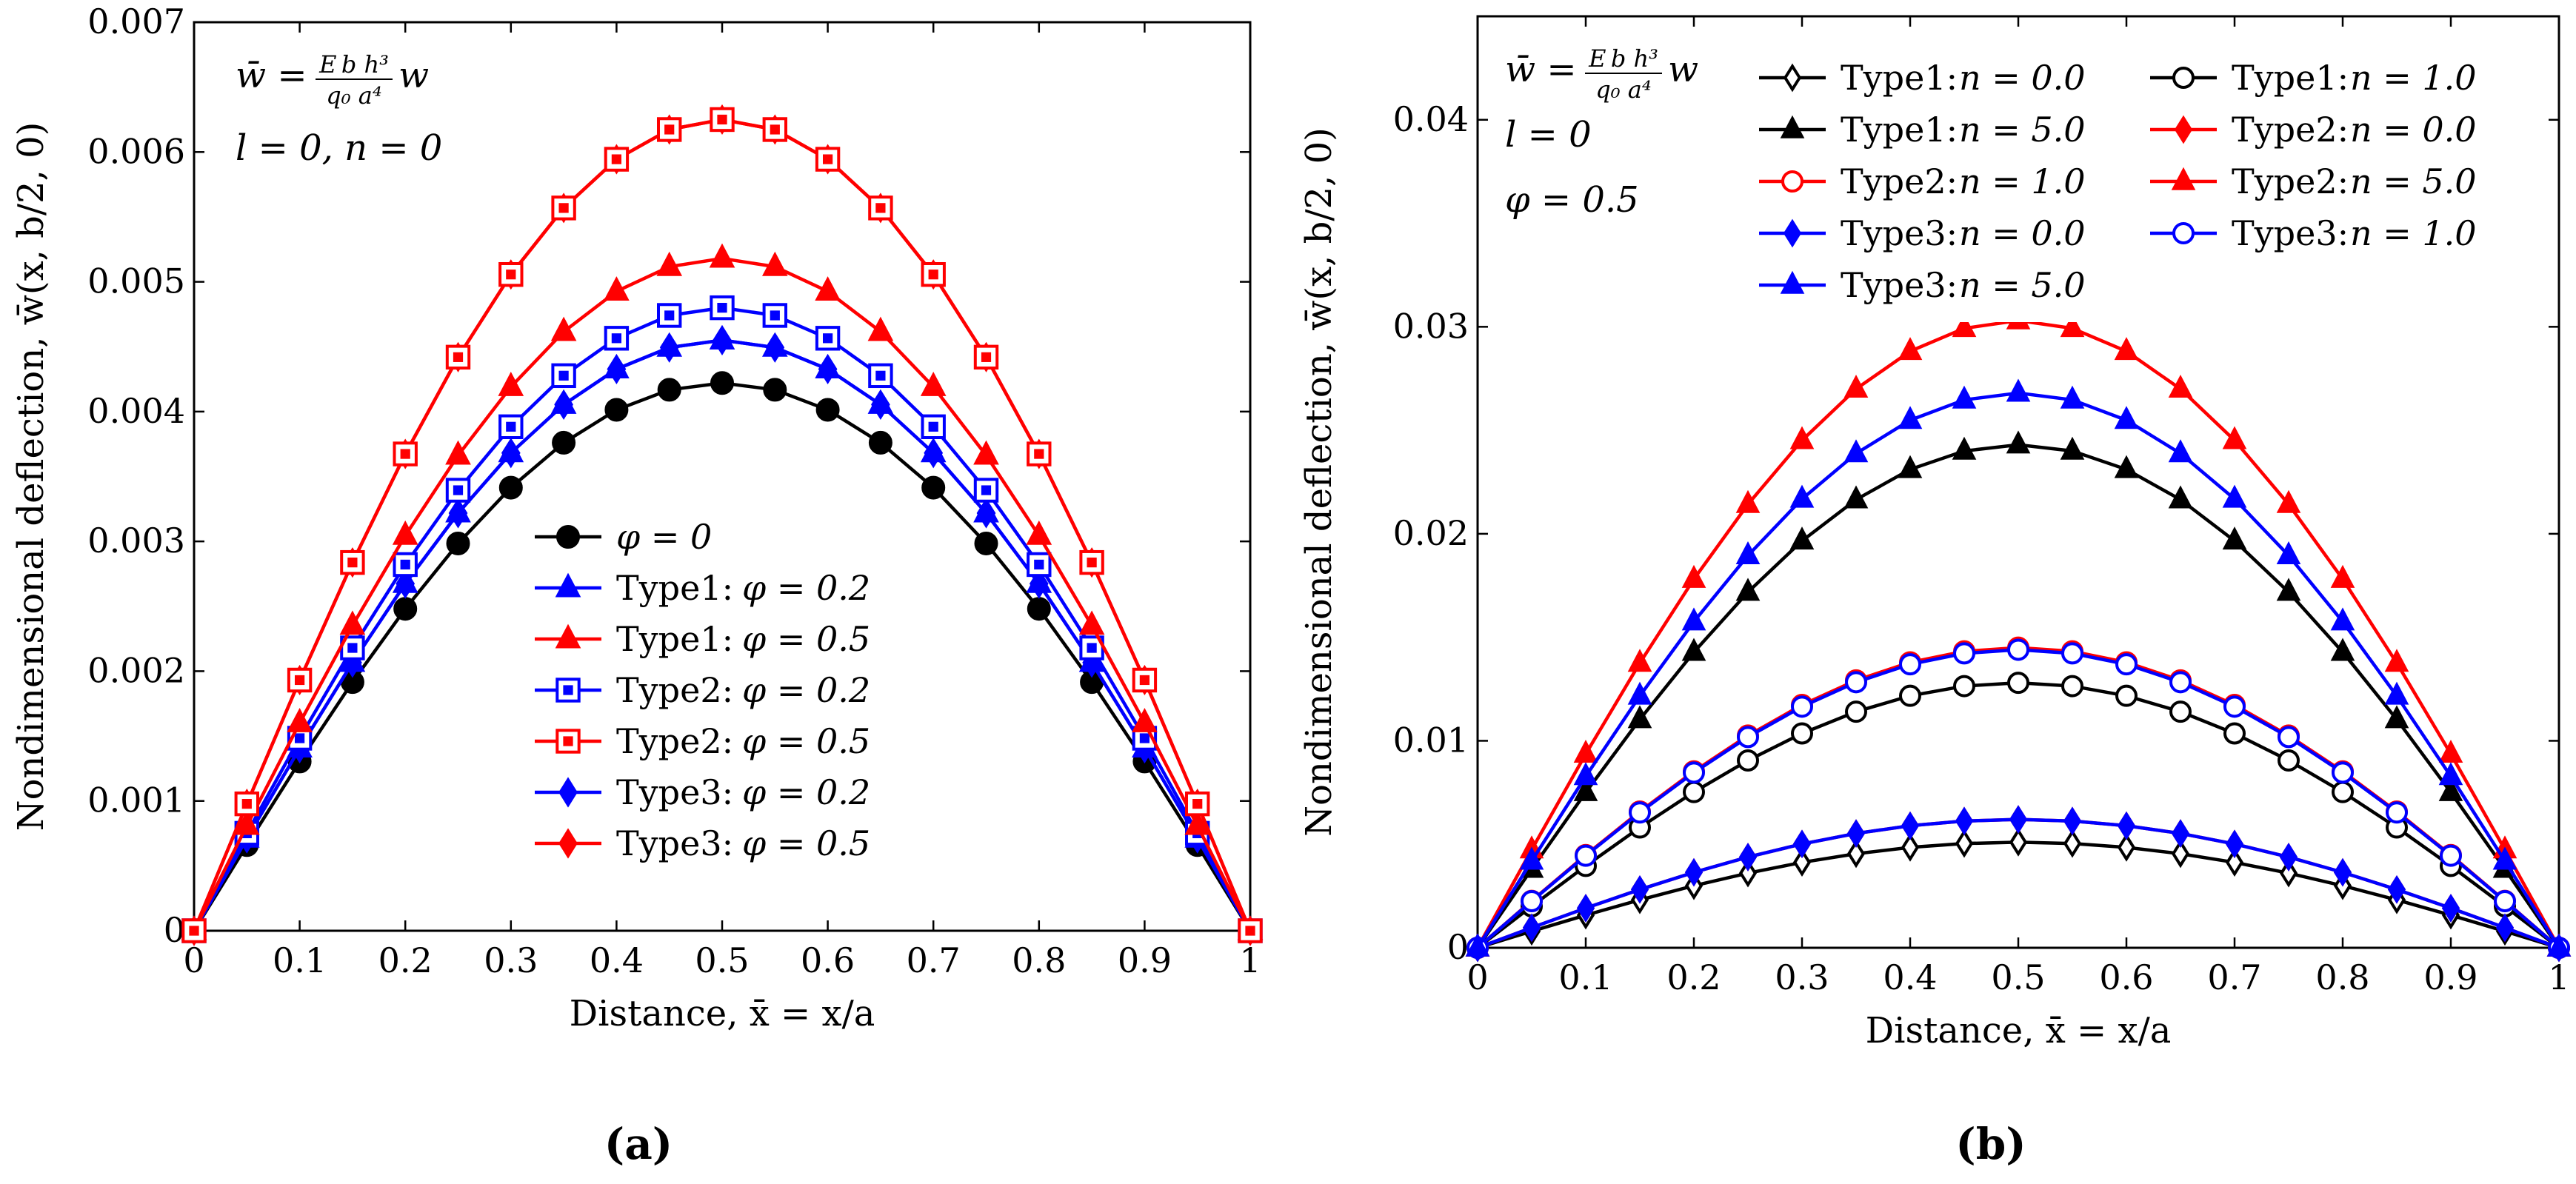  Describe the element at coordinates (617, 960) in the screenshot. I see `x-tick-label: 0.4` at that location.